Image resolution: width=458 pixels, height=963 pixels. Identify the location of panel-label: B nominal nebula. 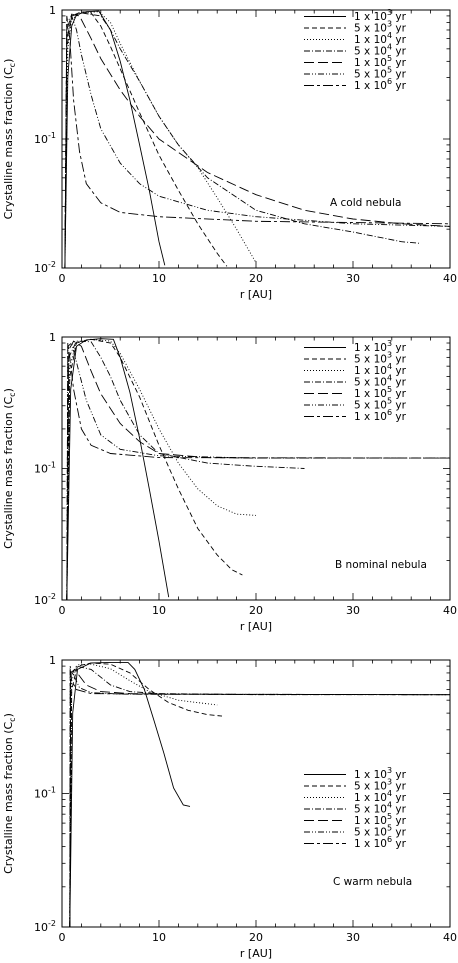
(381, 565).